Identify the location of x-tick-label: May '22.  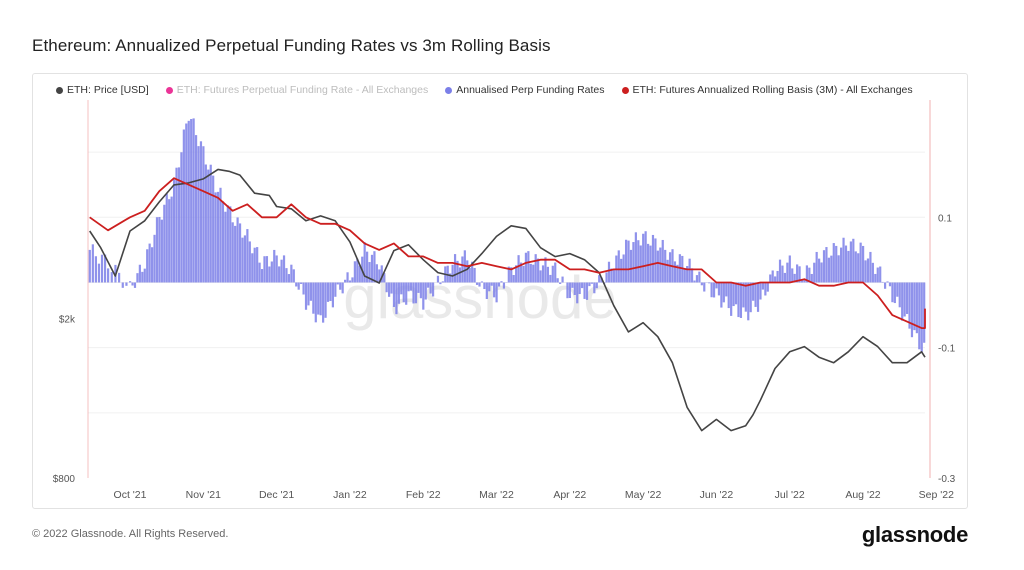
(643, 495).